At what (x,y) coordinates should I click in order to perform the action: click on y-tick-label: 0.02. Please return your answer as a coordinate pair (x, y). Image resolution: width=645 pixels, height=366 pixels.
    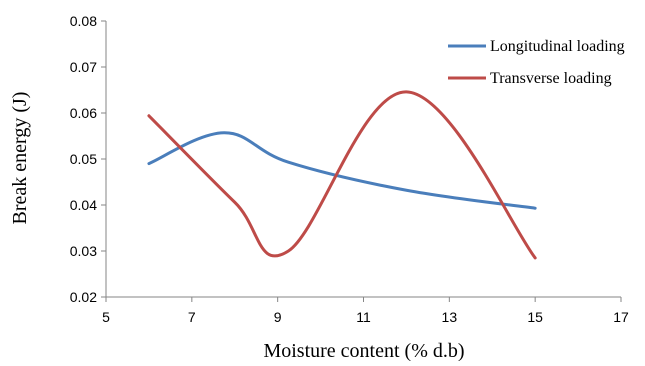
    Looking at the image, I should click on (83, 297).